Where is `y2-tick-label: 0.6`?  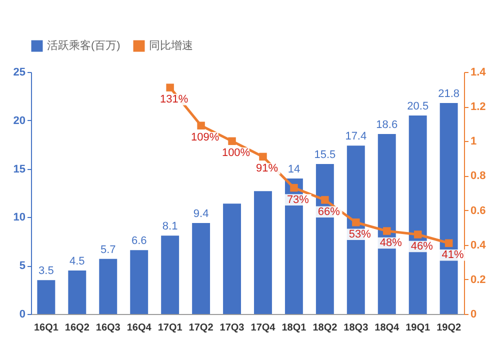
y2-tick-label: 0.6 is located at coordinates (478, 210).